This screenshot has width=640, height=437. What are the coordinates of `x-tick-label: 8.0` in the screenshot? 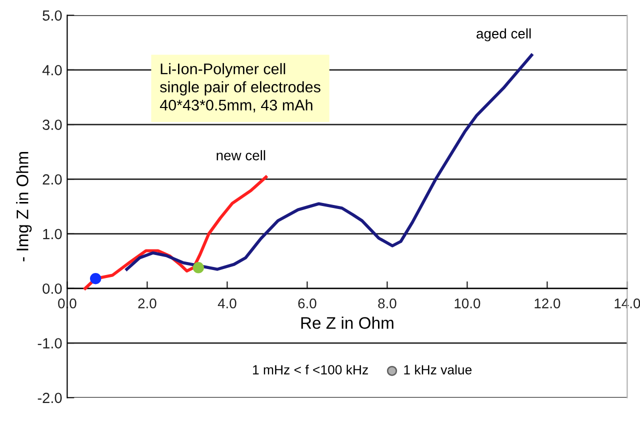 It's located at (387, 303).